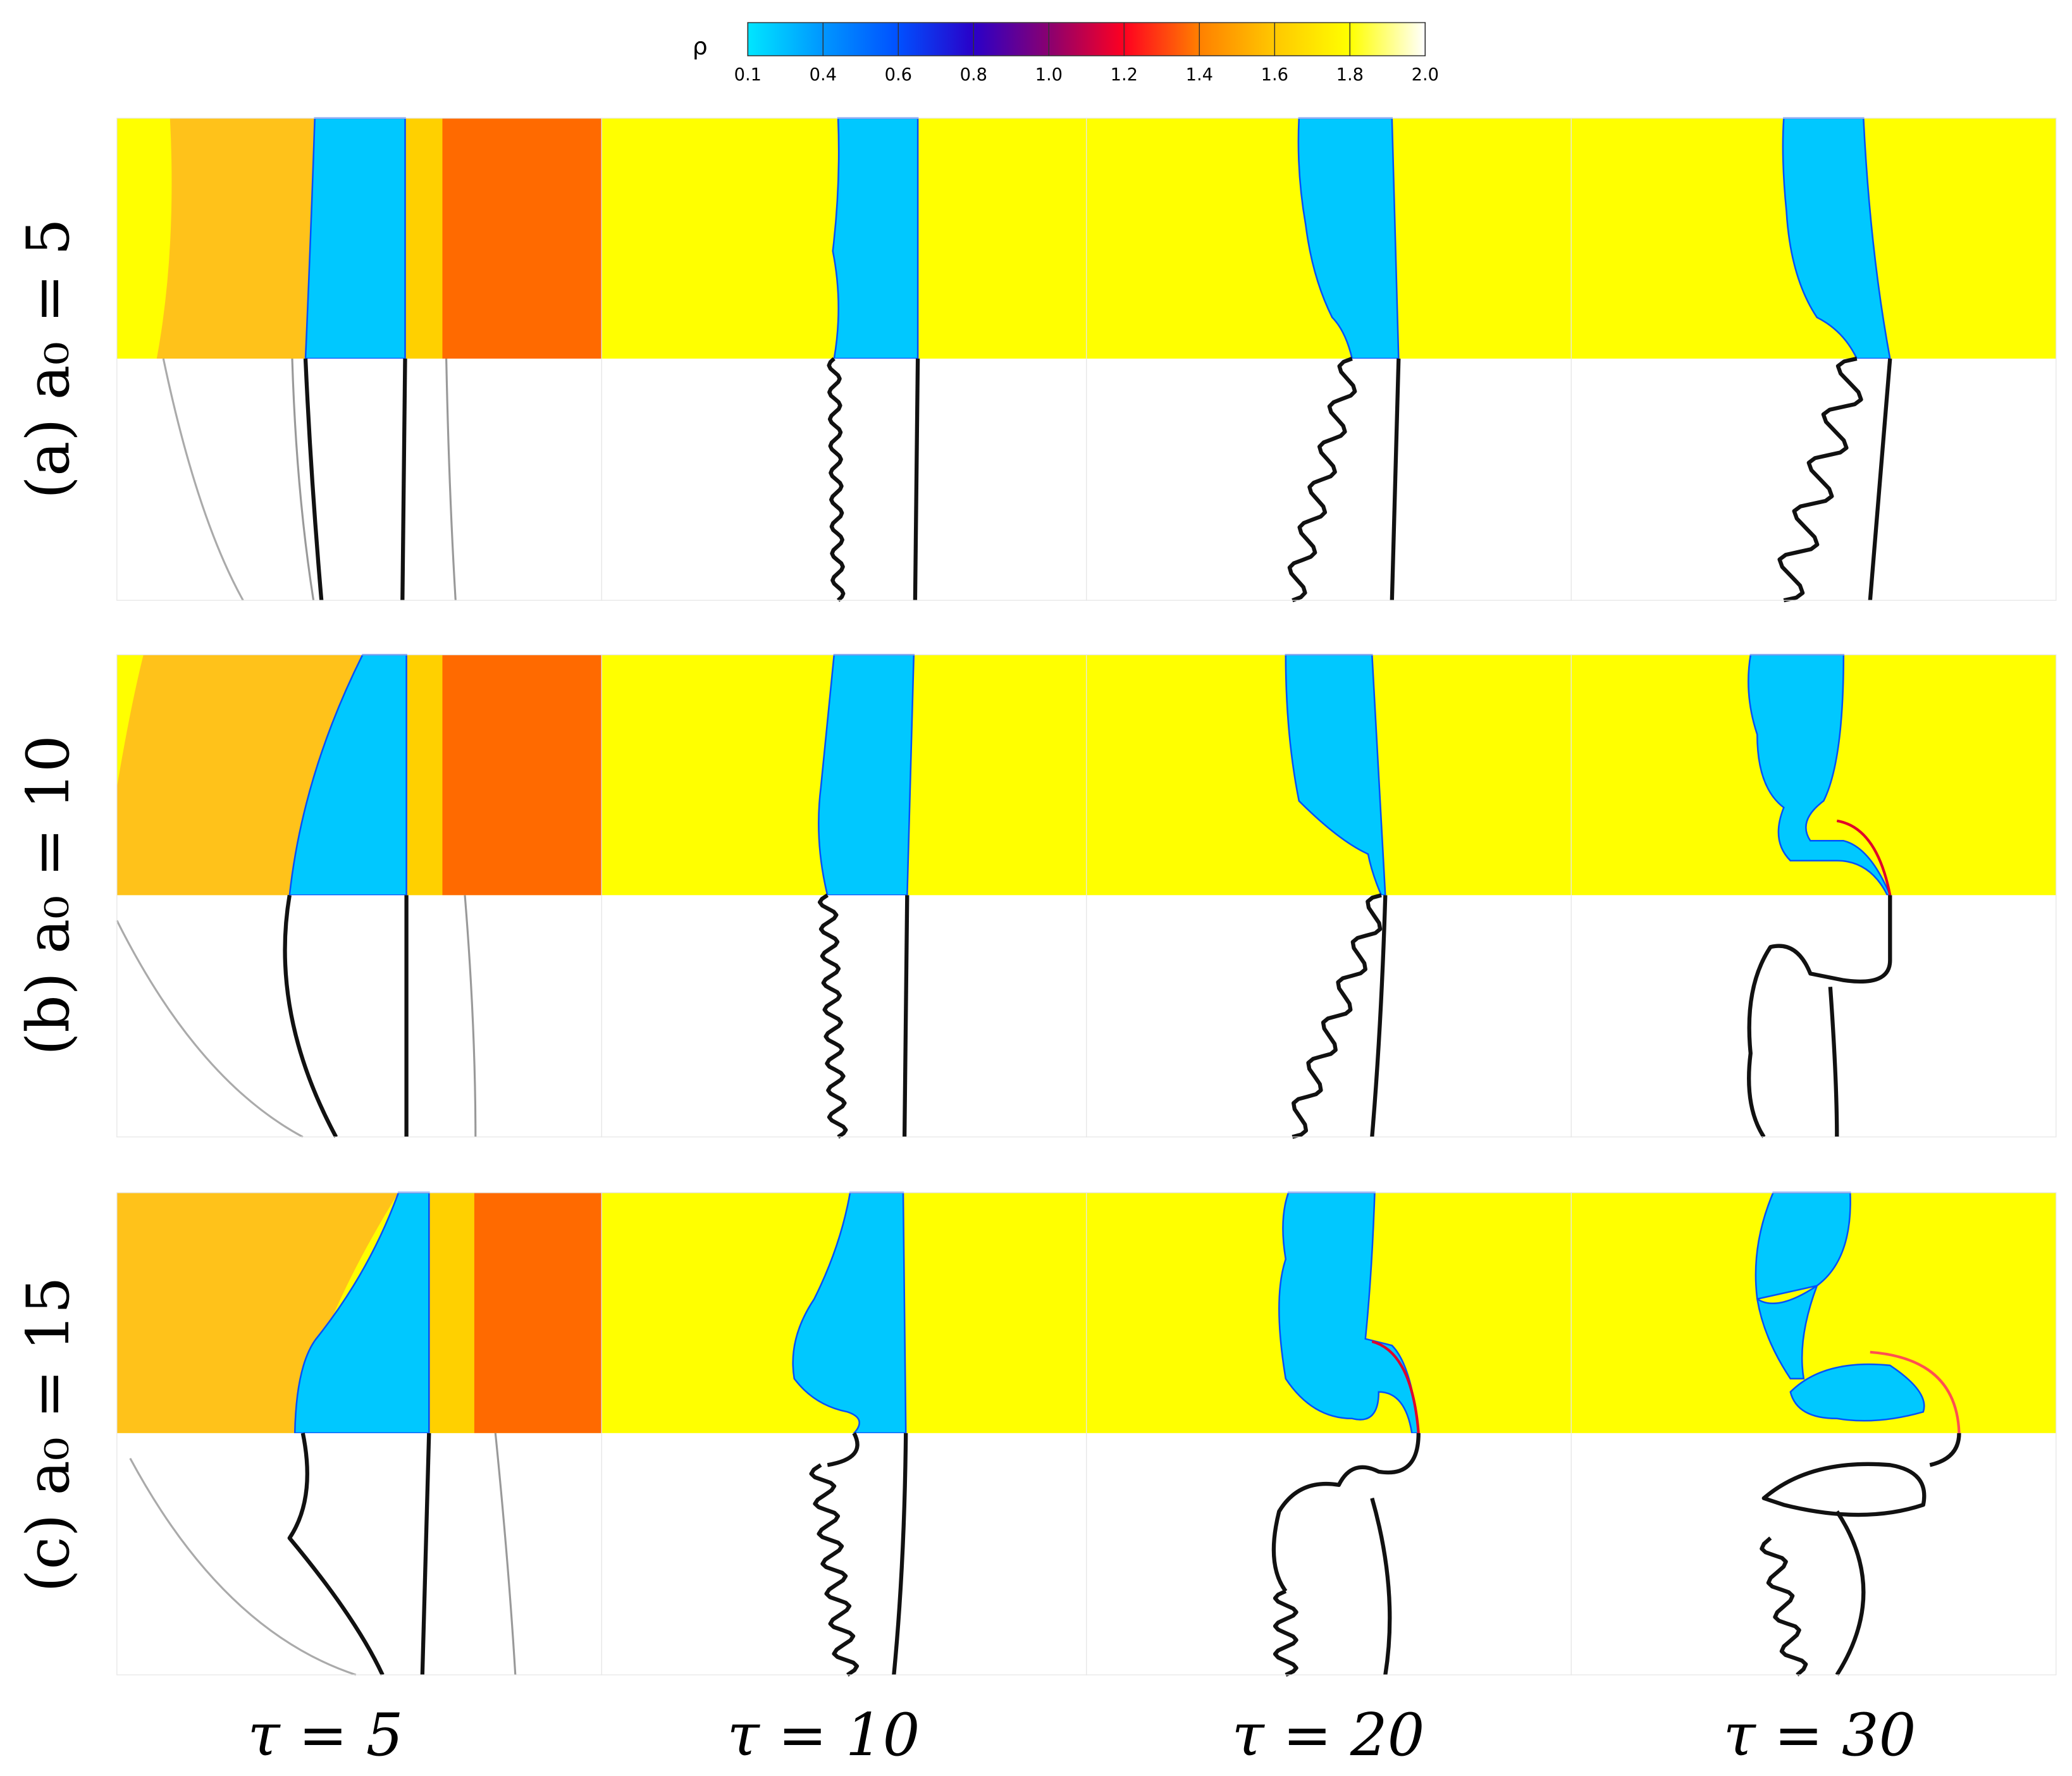 Image resolution: width=2072 pixels, height=1776 pixels. Describe the element at coordinates (325, 1735) in the screenshot. I see `column-label: τ = 5` at that location.